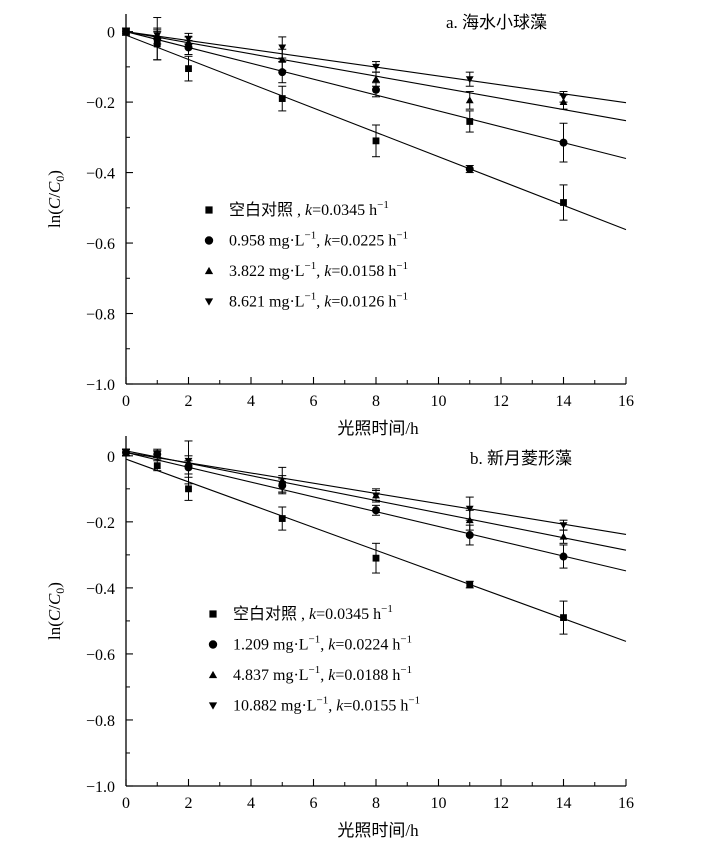  Describe the element at coordinates (267, 241) in the screenshot. I see `legend-label: 0.958 mg·L` at that location.